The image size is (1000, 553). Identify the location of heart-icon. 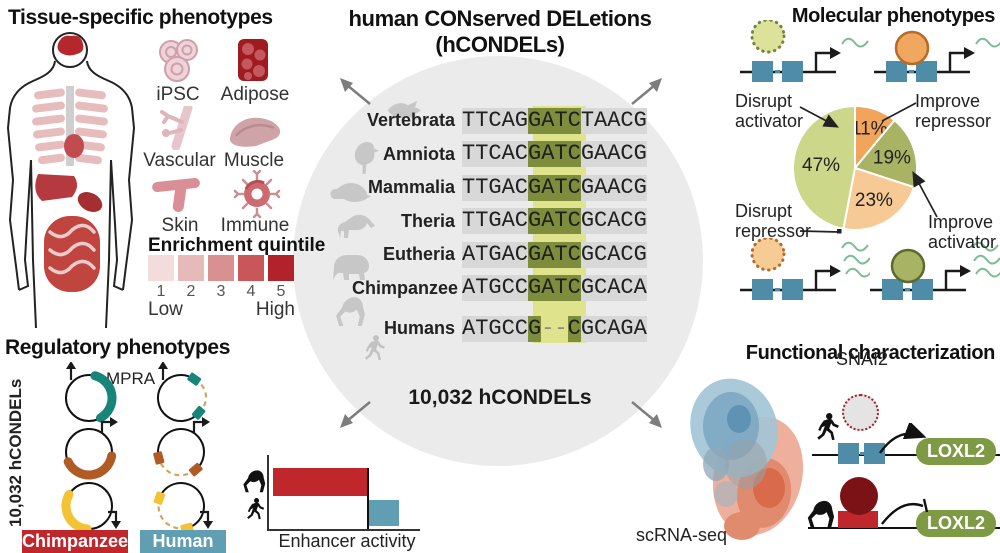
(74, 146).